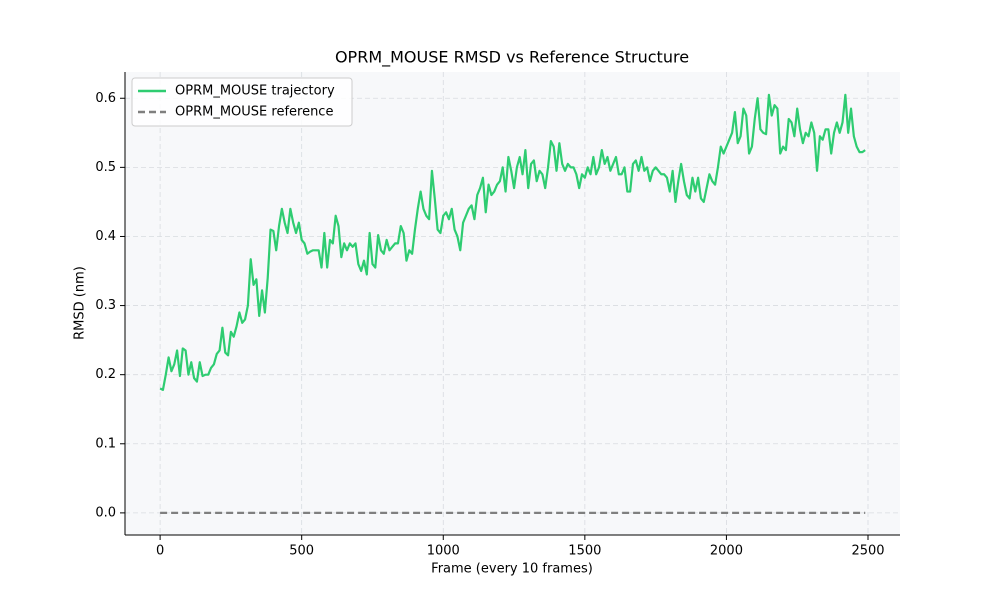  Describe the element at coordinates (105, 512) in the screenshot. I see `y-tick-label: 0.0` at that location.